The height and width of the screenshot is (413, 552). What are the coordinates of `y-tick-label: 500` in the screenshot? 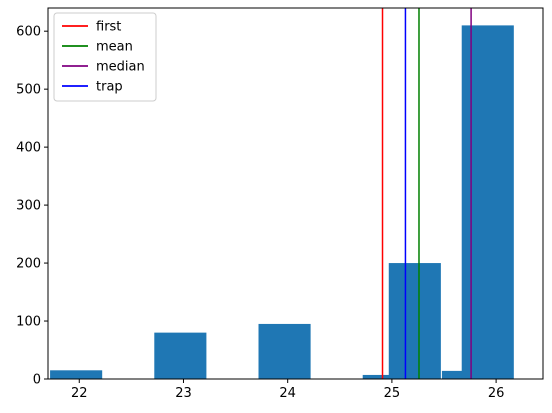 It's located at (28, 90).